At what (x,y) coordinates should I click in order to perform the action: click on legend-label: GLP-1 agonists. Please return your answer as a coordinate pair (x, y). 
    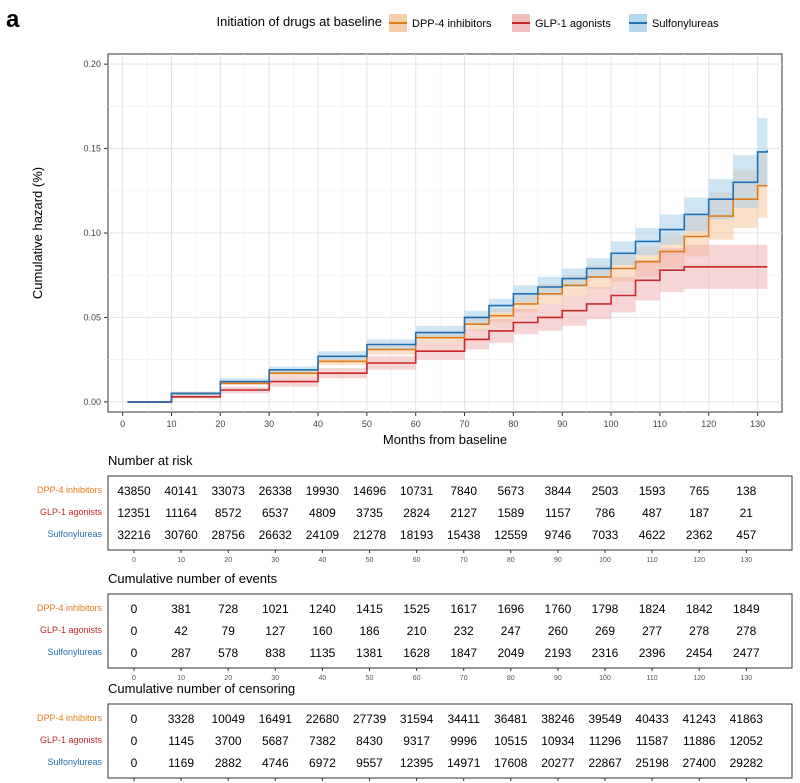
    Looking at the image, I should click on (573, 24).